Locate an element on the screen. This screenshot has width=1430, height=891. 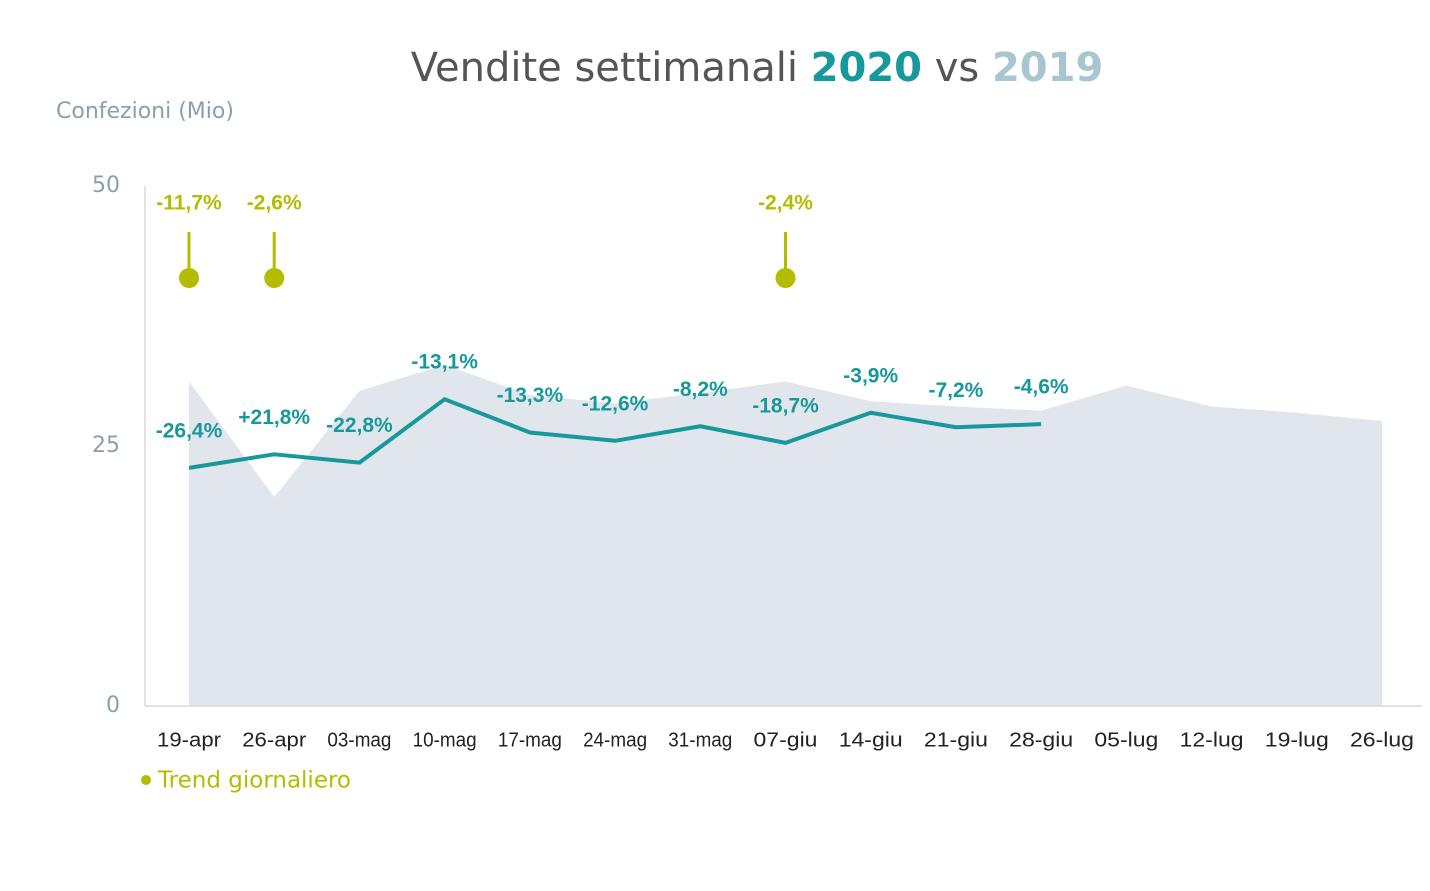
y-tick-label: 0 is located at coordinates (113, 705).